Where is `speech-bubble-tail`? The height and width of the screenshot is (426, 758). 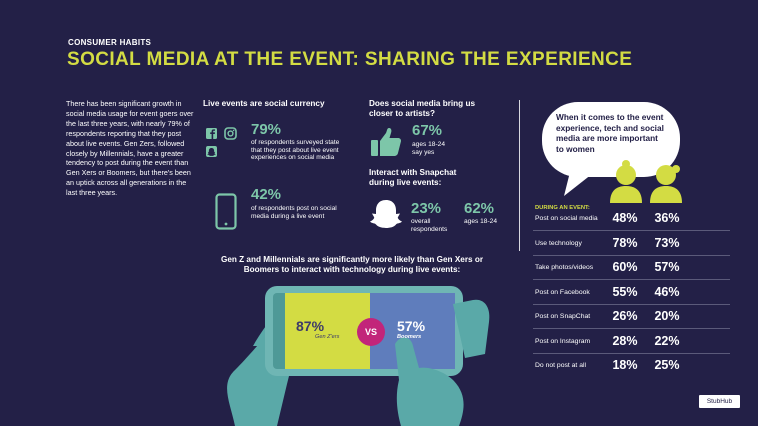
speech-bubble-tail is located at coordinates (578, 184).